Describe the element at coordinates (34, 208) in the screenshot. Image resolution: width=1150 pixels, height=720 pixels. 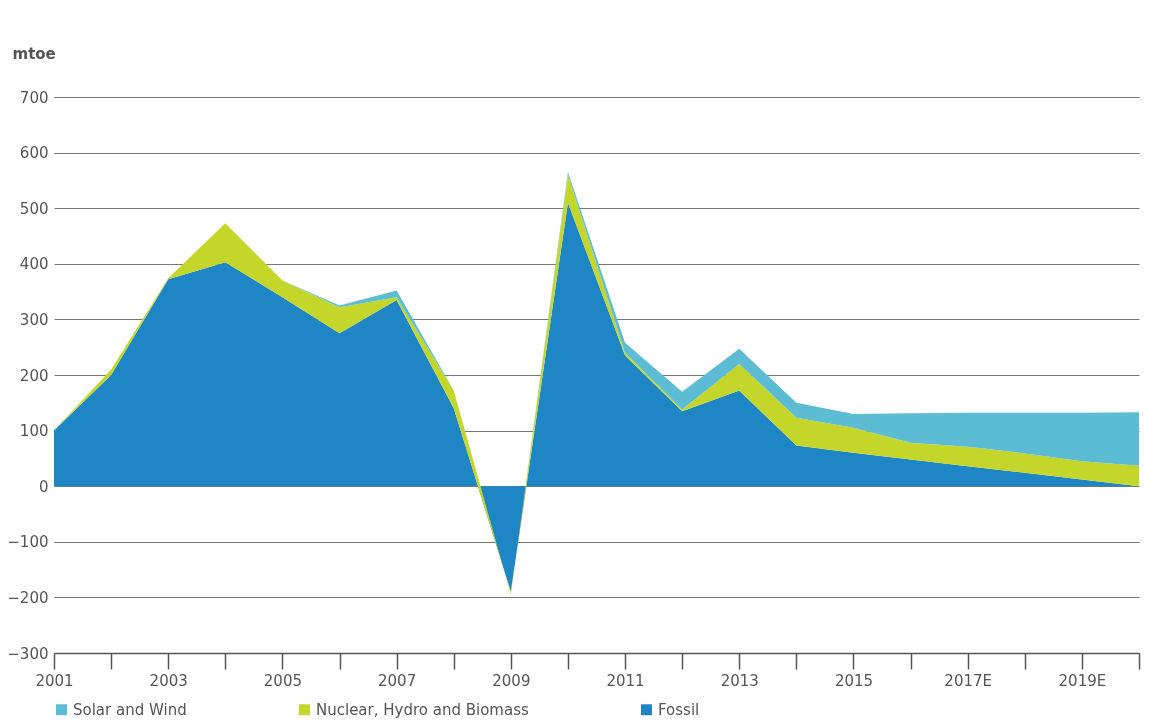
I see `y-tick-label: 500` at that location.